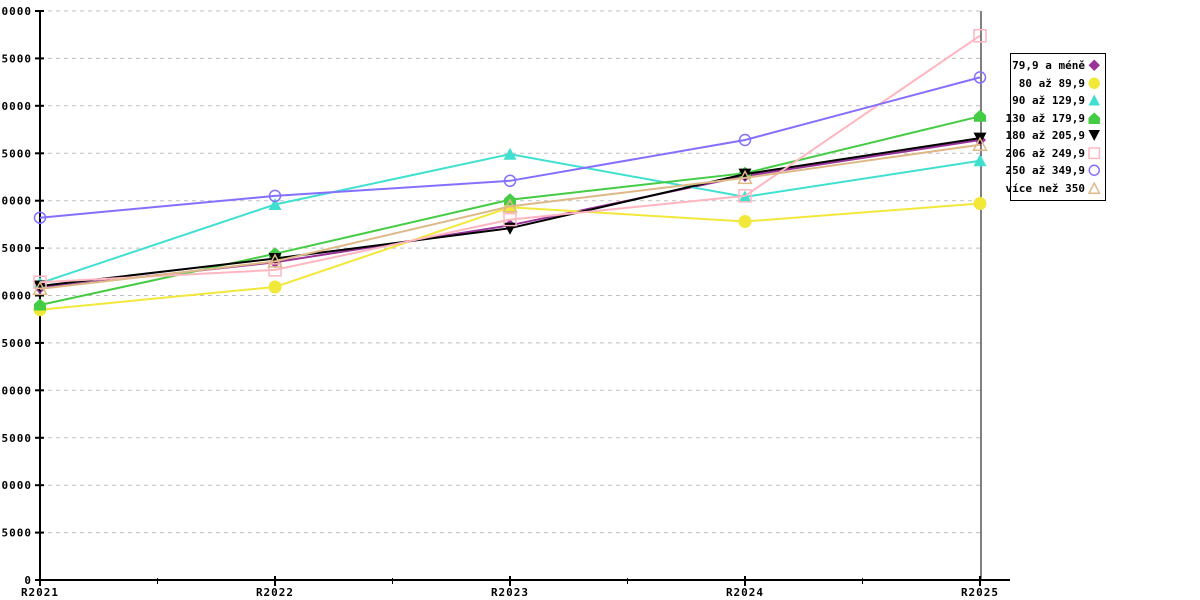 Image resolution: width=1200 pixels, height=600 pixels. I want to click on x-tick-label: R2024, so click(745, 592).